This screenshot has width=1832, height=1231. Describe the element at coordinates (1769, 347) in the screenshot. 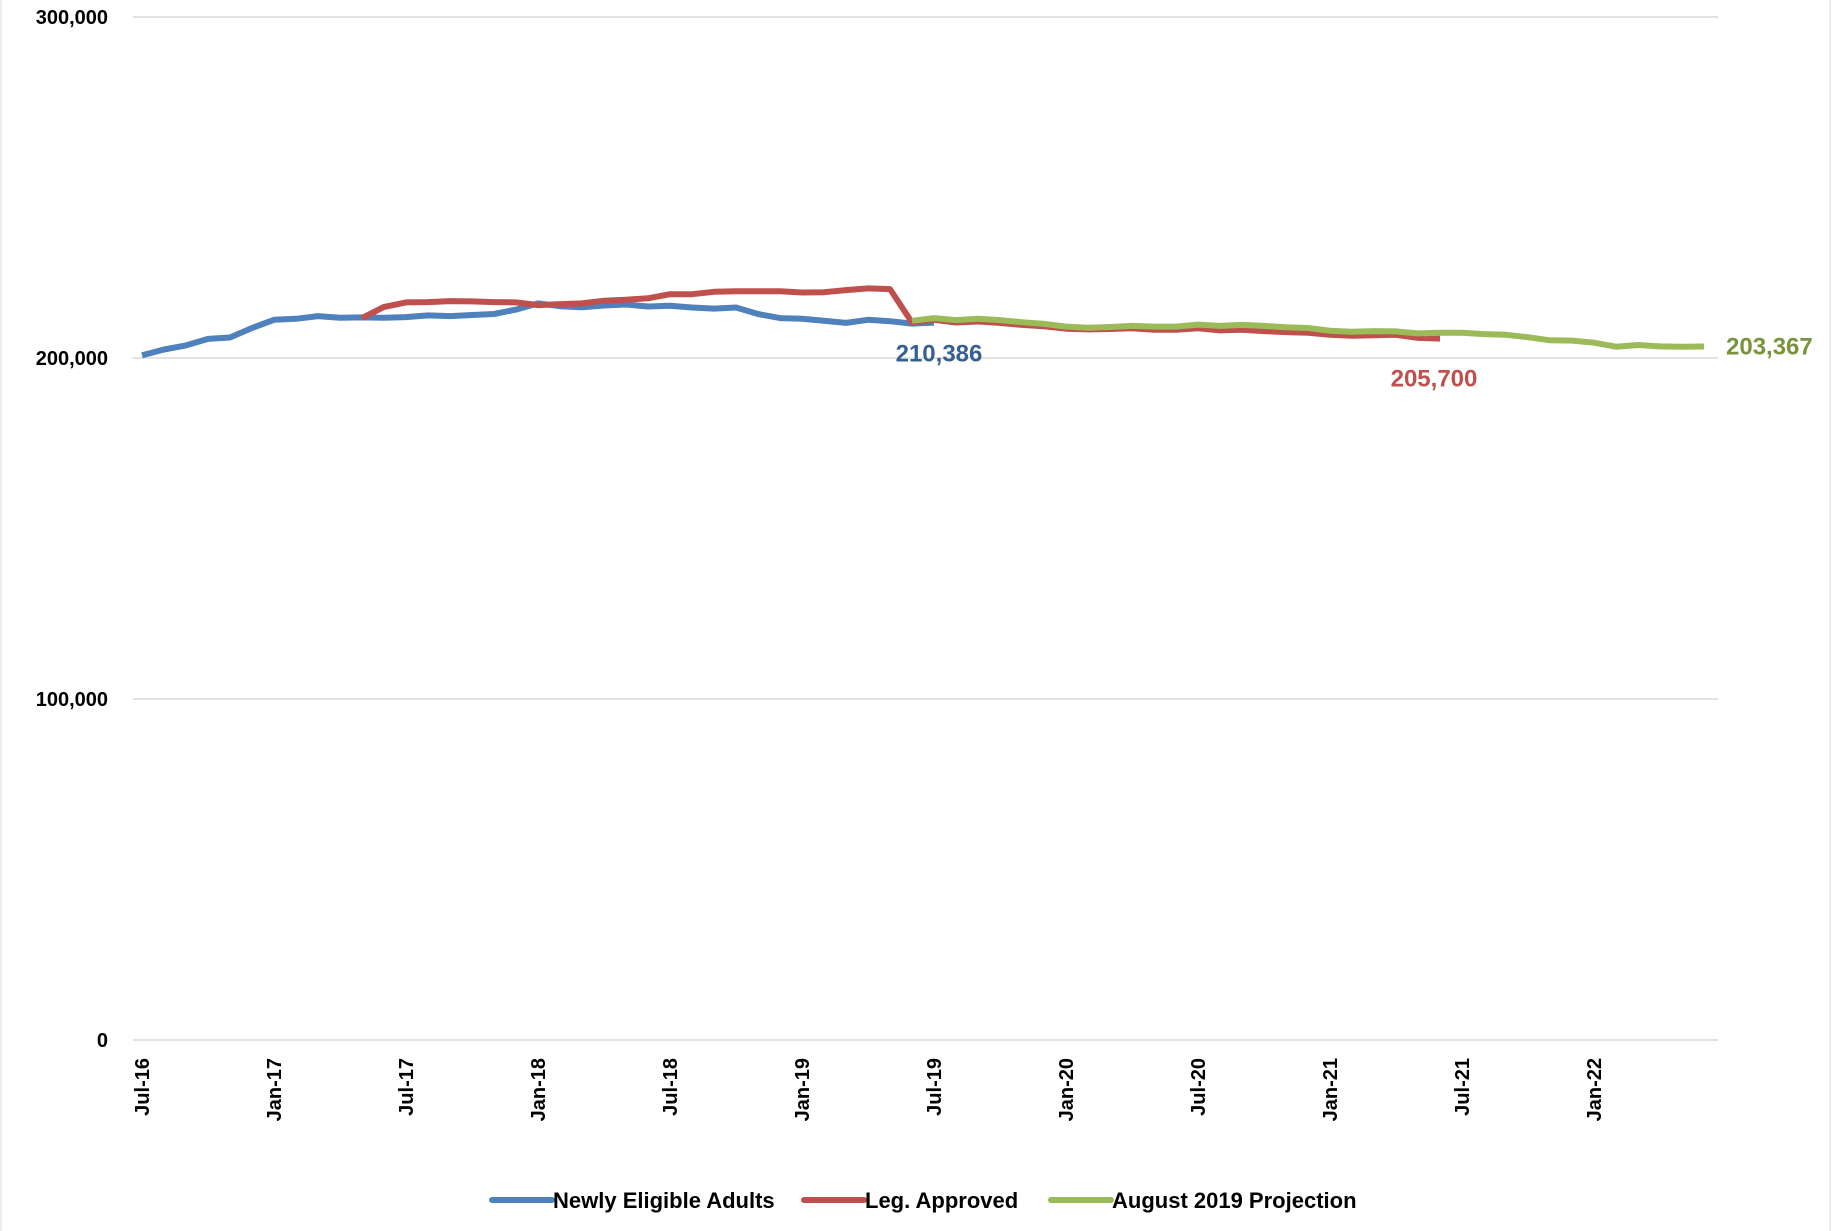

I see `data-label-2: 203,367` at that location.